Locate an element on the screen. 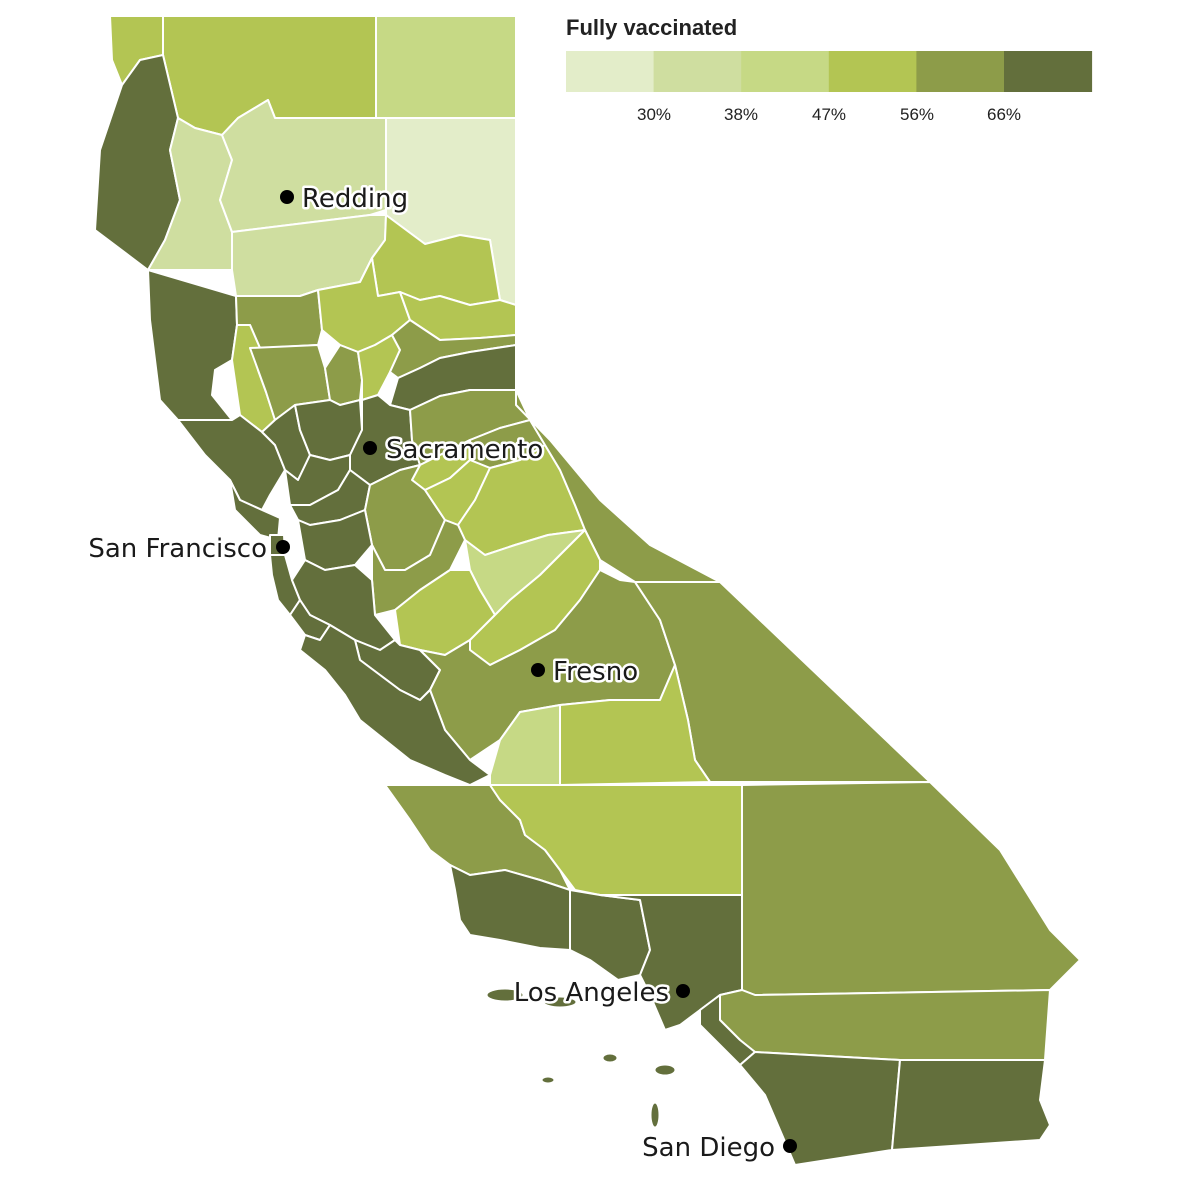 The image size is (1200, 1192). county-sutter is located at coordinates (343, 375).